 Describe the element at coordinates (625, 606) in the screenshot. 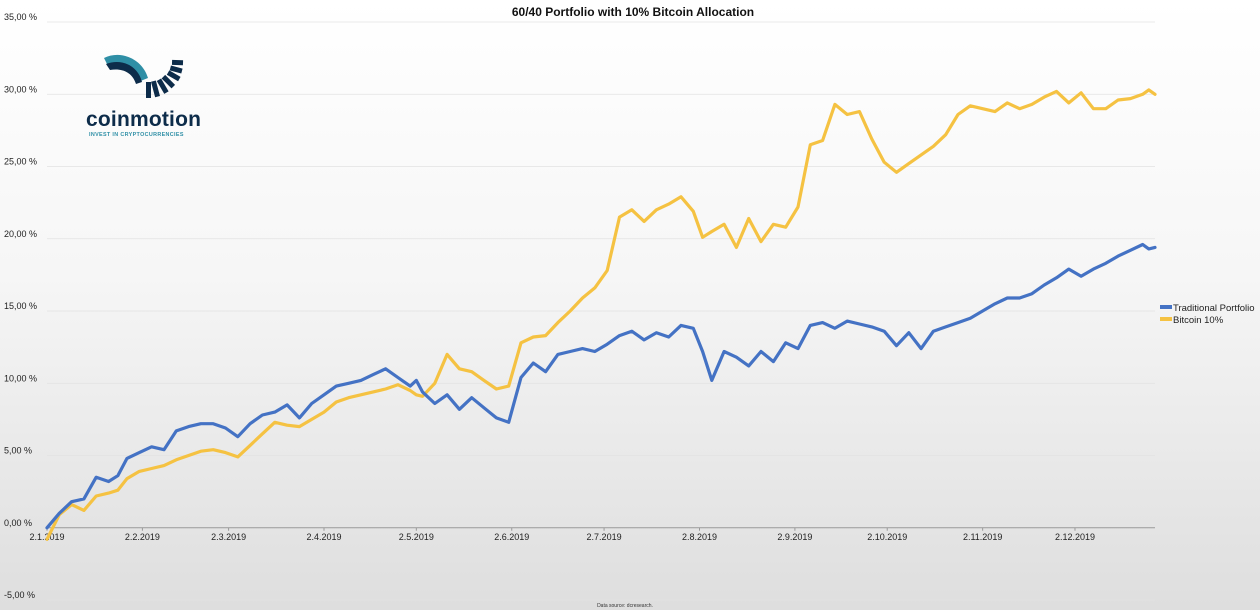

I see `data-source-note: Data source: dcresearch.` at that location.